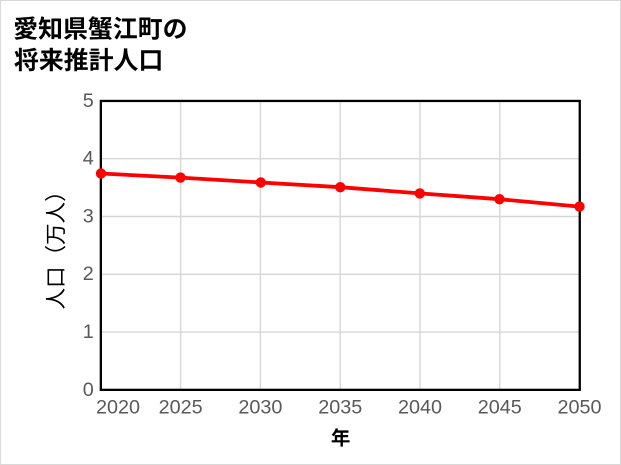 This screenshot has height=465, width=621. What do you see at coordinates (88, 390) in the screenshot?
I see `svg-text: 0` at bounding box center [88, 390].